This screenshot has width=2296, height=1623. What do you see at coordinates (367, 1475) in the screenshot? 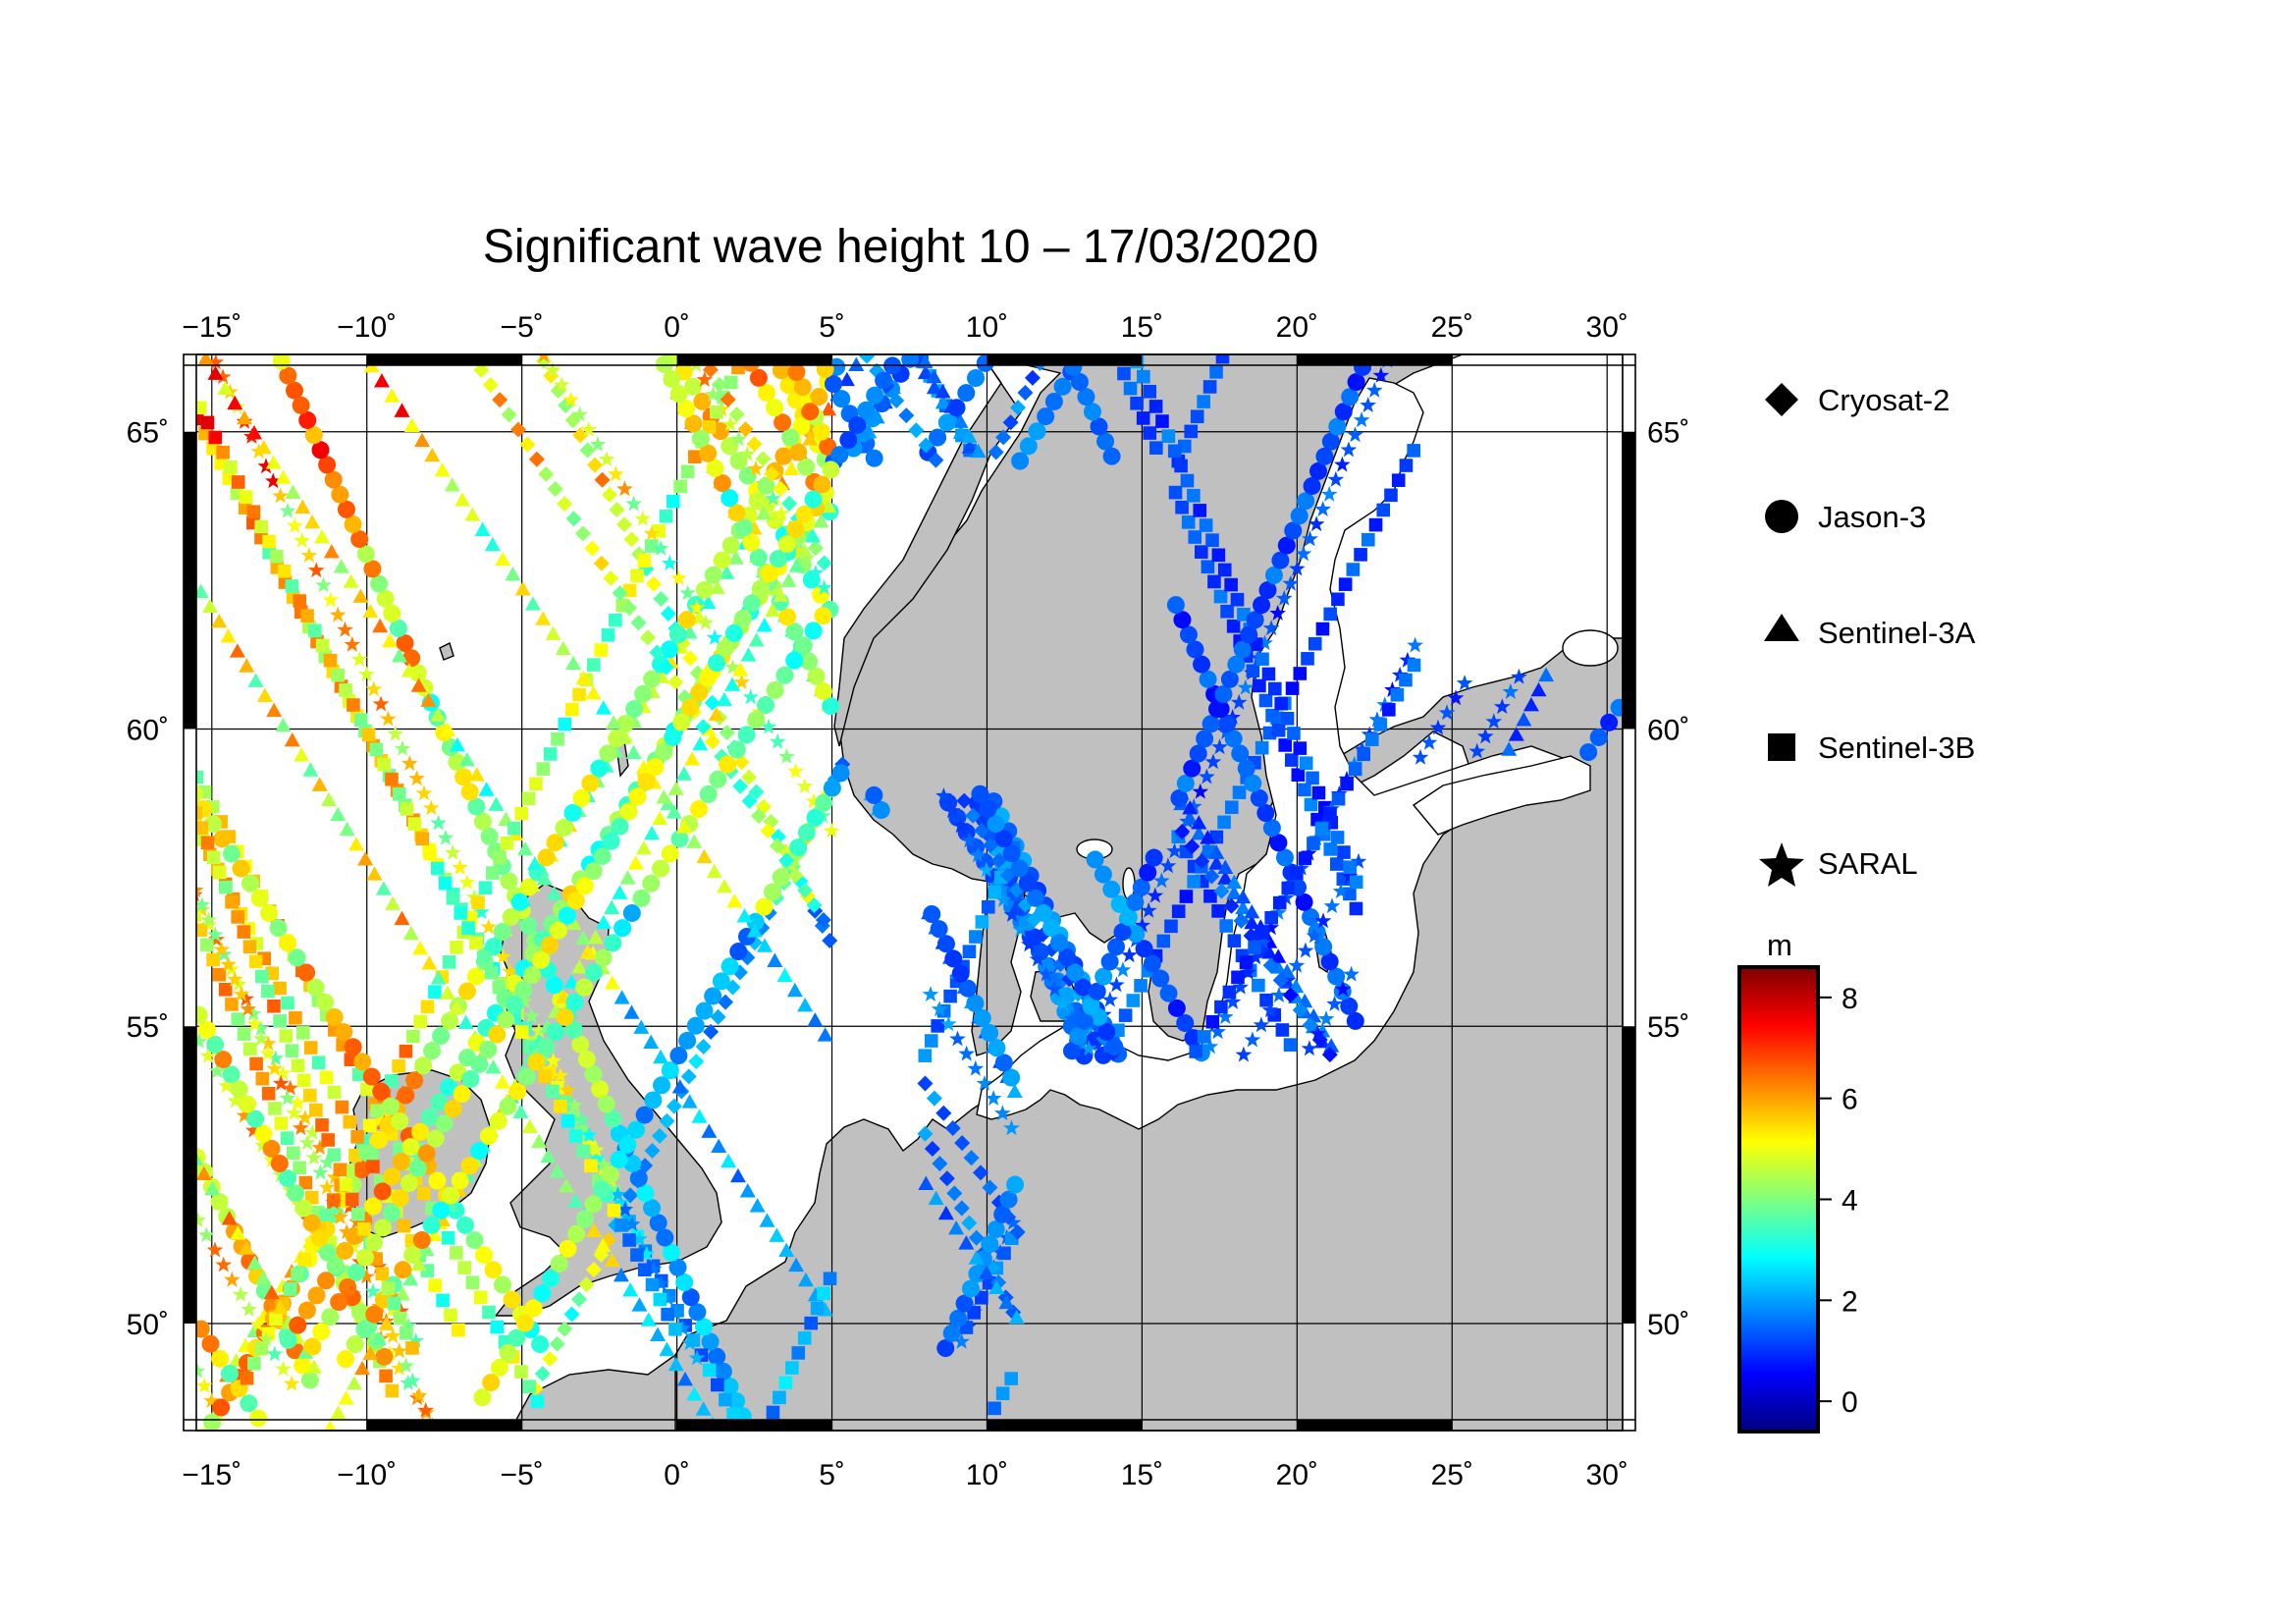
I see `lon-tick-label: −10˚` at bounding box center [367, 1475].